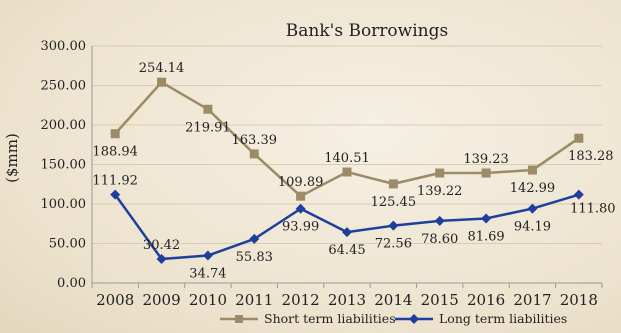 The image size is (621, 333). I want to click on data-label: 163.39, so click(255, 140).